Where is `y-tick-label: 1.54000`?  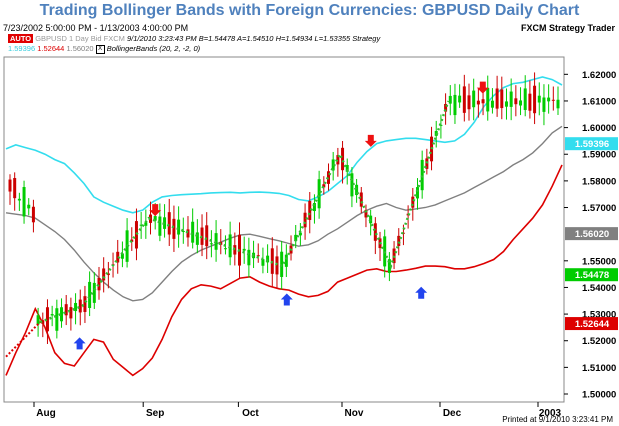
y-tick-label: 1.54000 is located at coordinates (599, 288).